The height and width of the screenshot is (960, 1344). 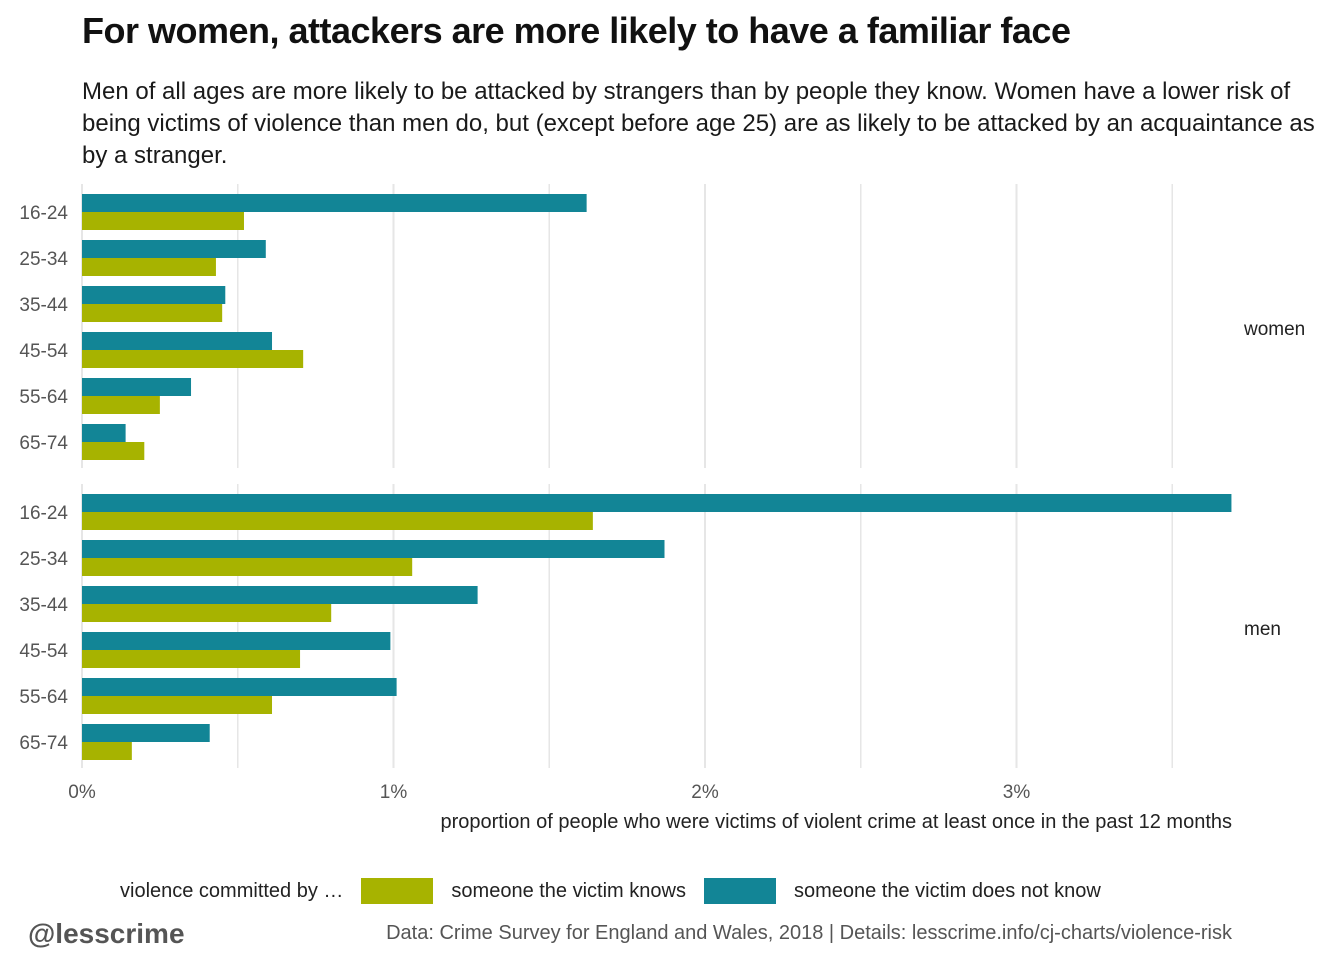 What do you see at coordinates (397, 891) in the screenshot?
I see `legend-swatch-known` at bounding box center [397, 891].